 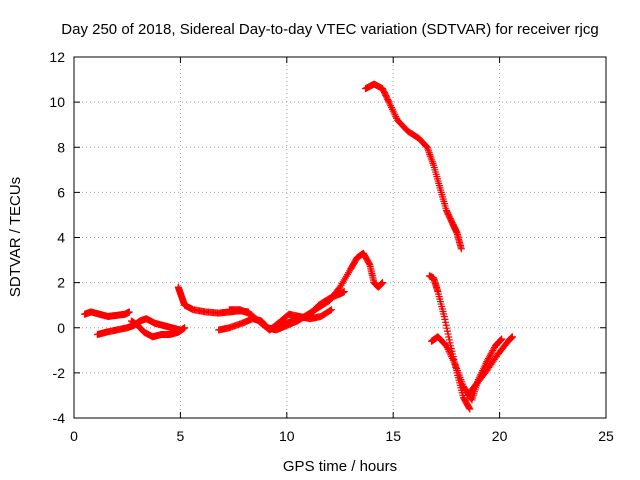 I want to click on y-tick-label: 10, so click(x=57, y=102).